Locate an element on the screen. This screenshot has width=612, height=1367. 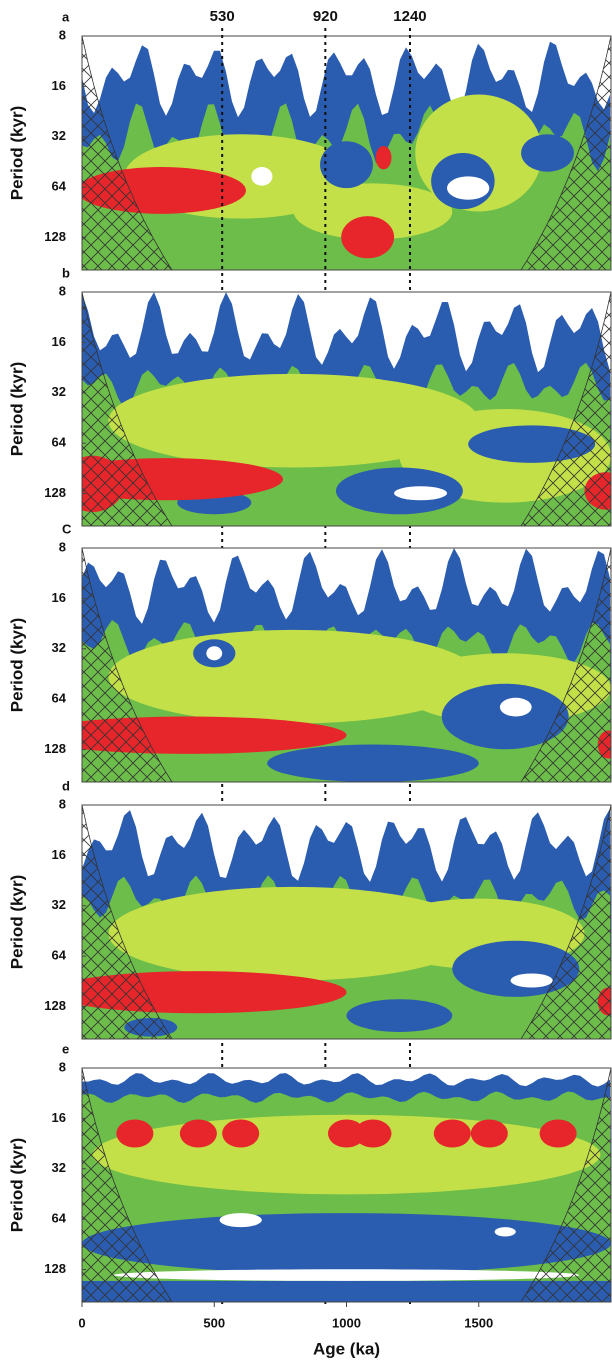
panel-label: b is located at coordinates (66, 272).